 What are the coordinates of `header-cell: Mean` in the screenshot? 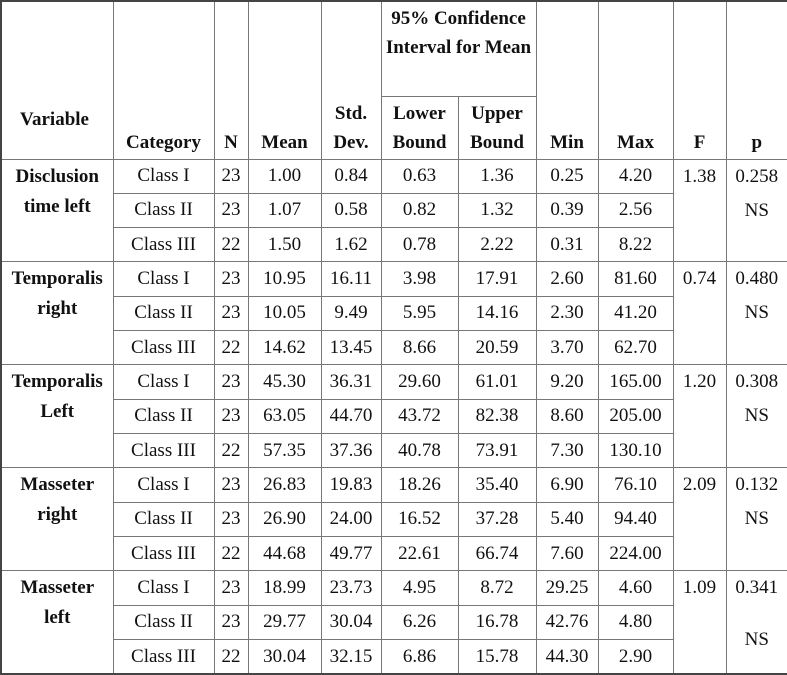 It's located at (284, 80).